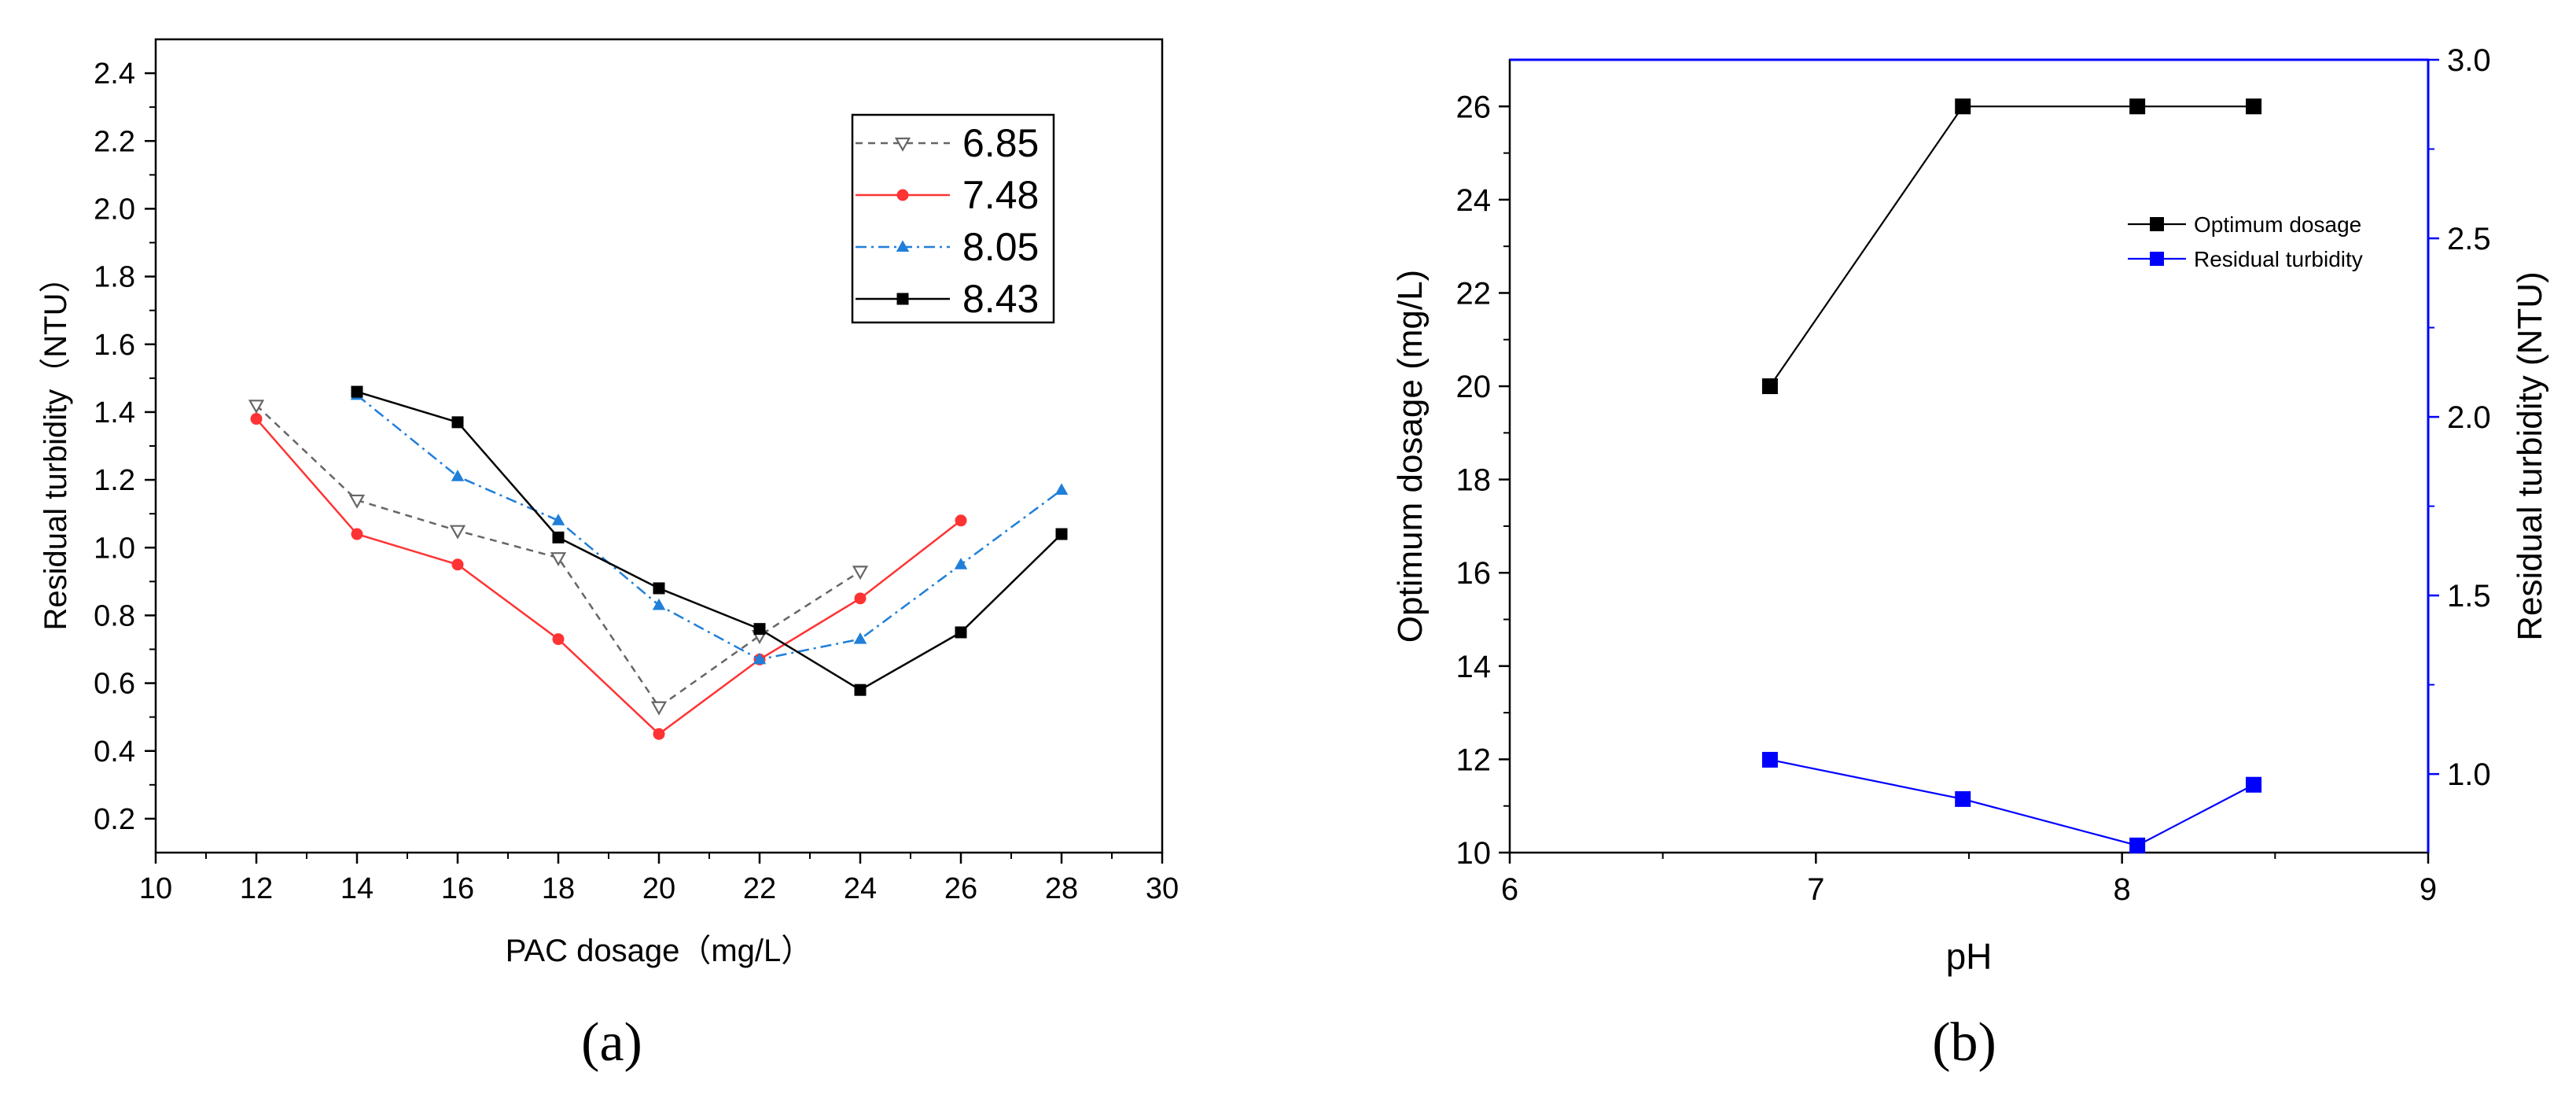  Describe the element at coordinates (115, 615) in the screenshot. I see `y-tick-label: 0.8` at that location.